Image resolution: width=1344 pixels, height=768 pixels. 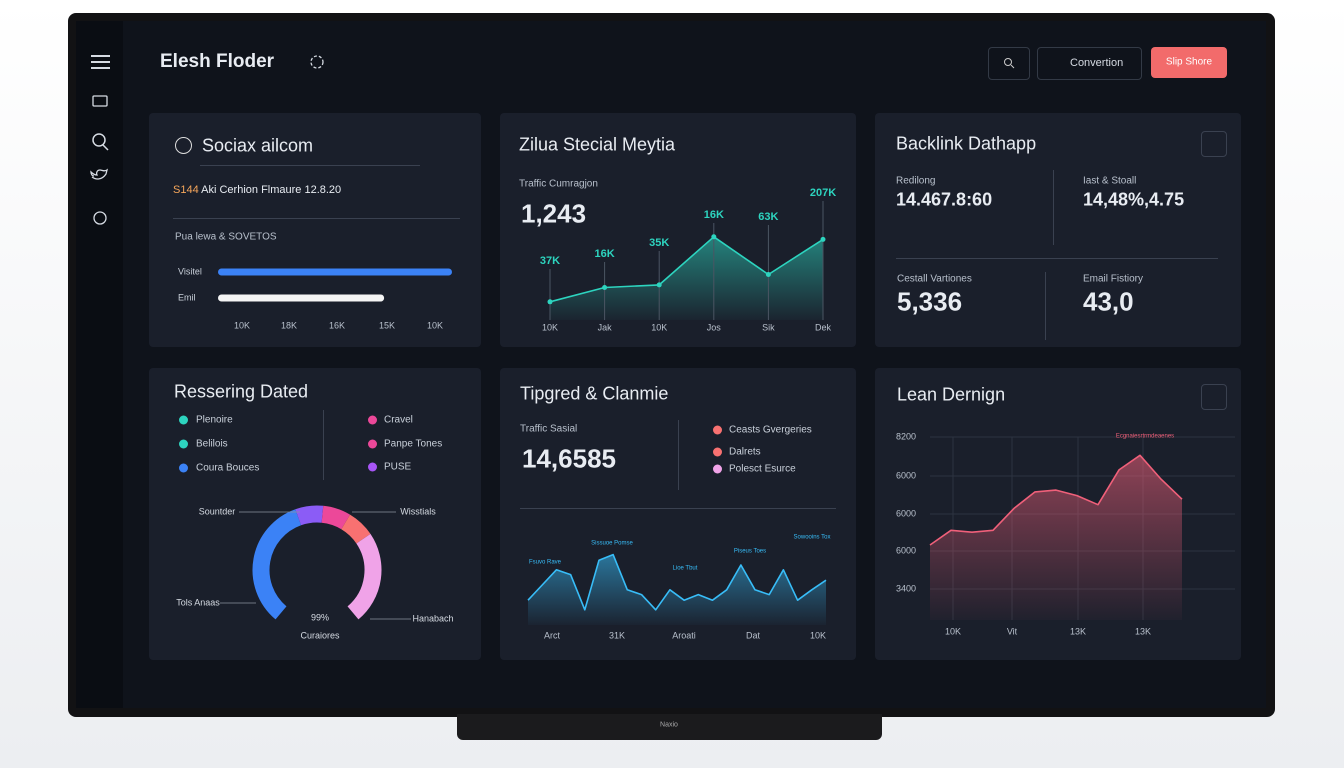 What do you see at coordinates (1012, 631) in the screenshot?
I see `x-tick-label: Vit` at bounding box center [1012, 631].